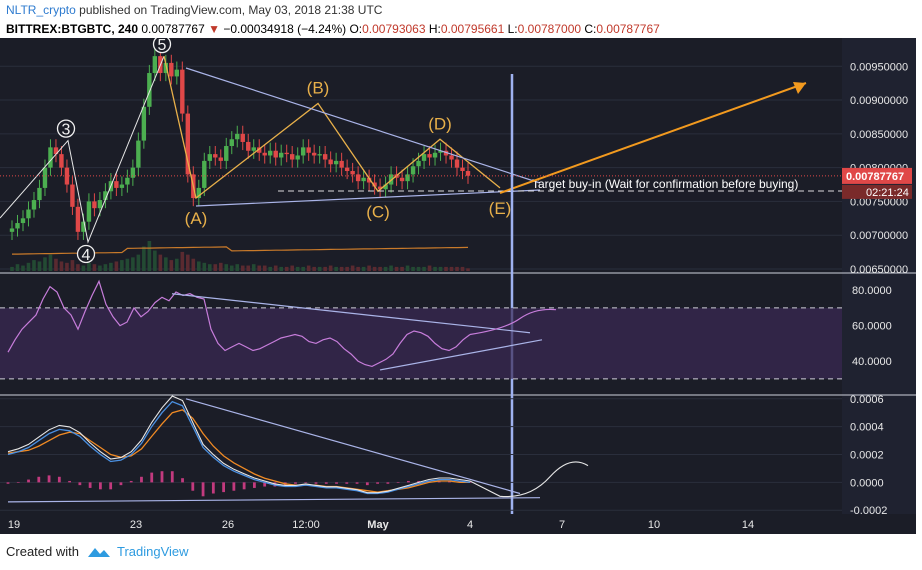 This screenshot has width=922, height=570. What do you see at coordinates (196, 218) in the screenshot?
I see `wave-label: (A)` at bounding box center [196, 218].